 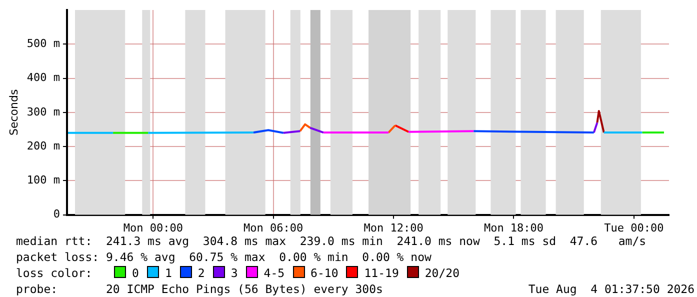 What do you see at coordinates (381, 273) in the screenshot?
I see `legend-label: 11-19` at bounding box center [381, 273].